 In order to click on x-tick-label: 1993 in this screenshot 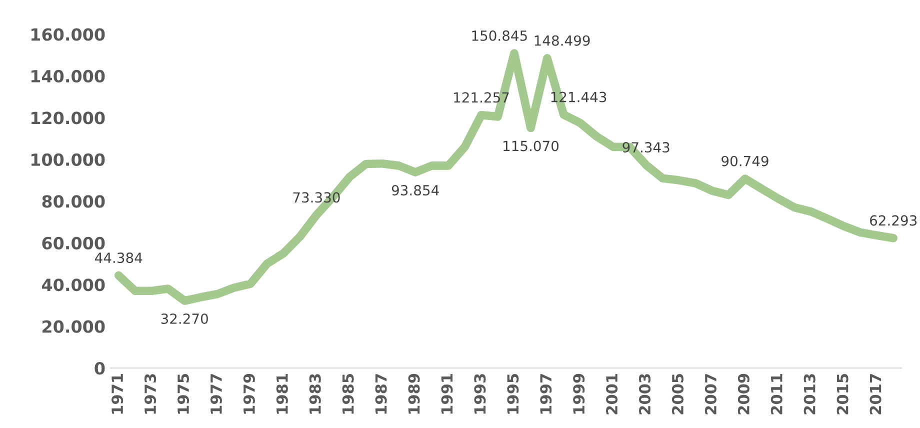, I will do `click(480, 394)`.